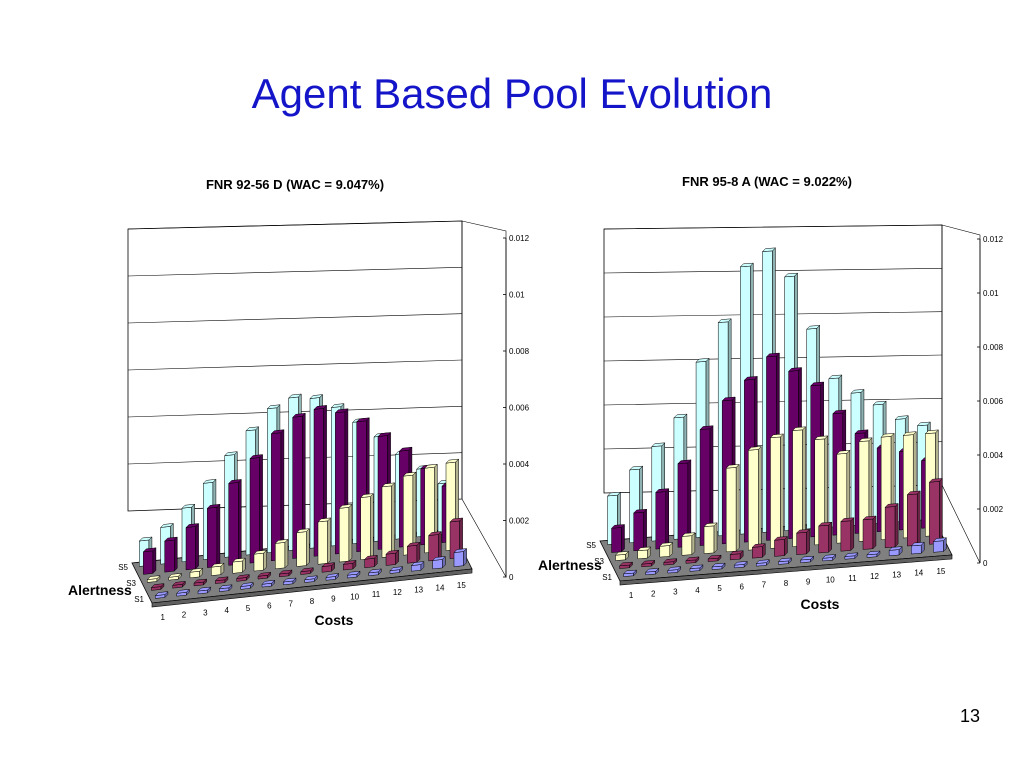 Image resolution: width=1024 pixels, height=768 pixels. I want to click on x-tick-label: 11, so click(852, 578).